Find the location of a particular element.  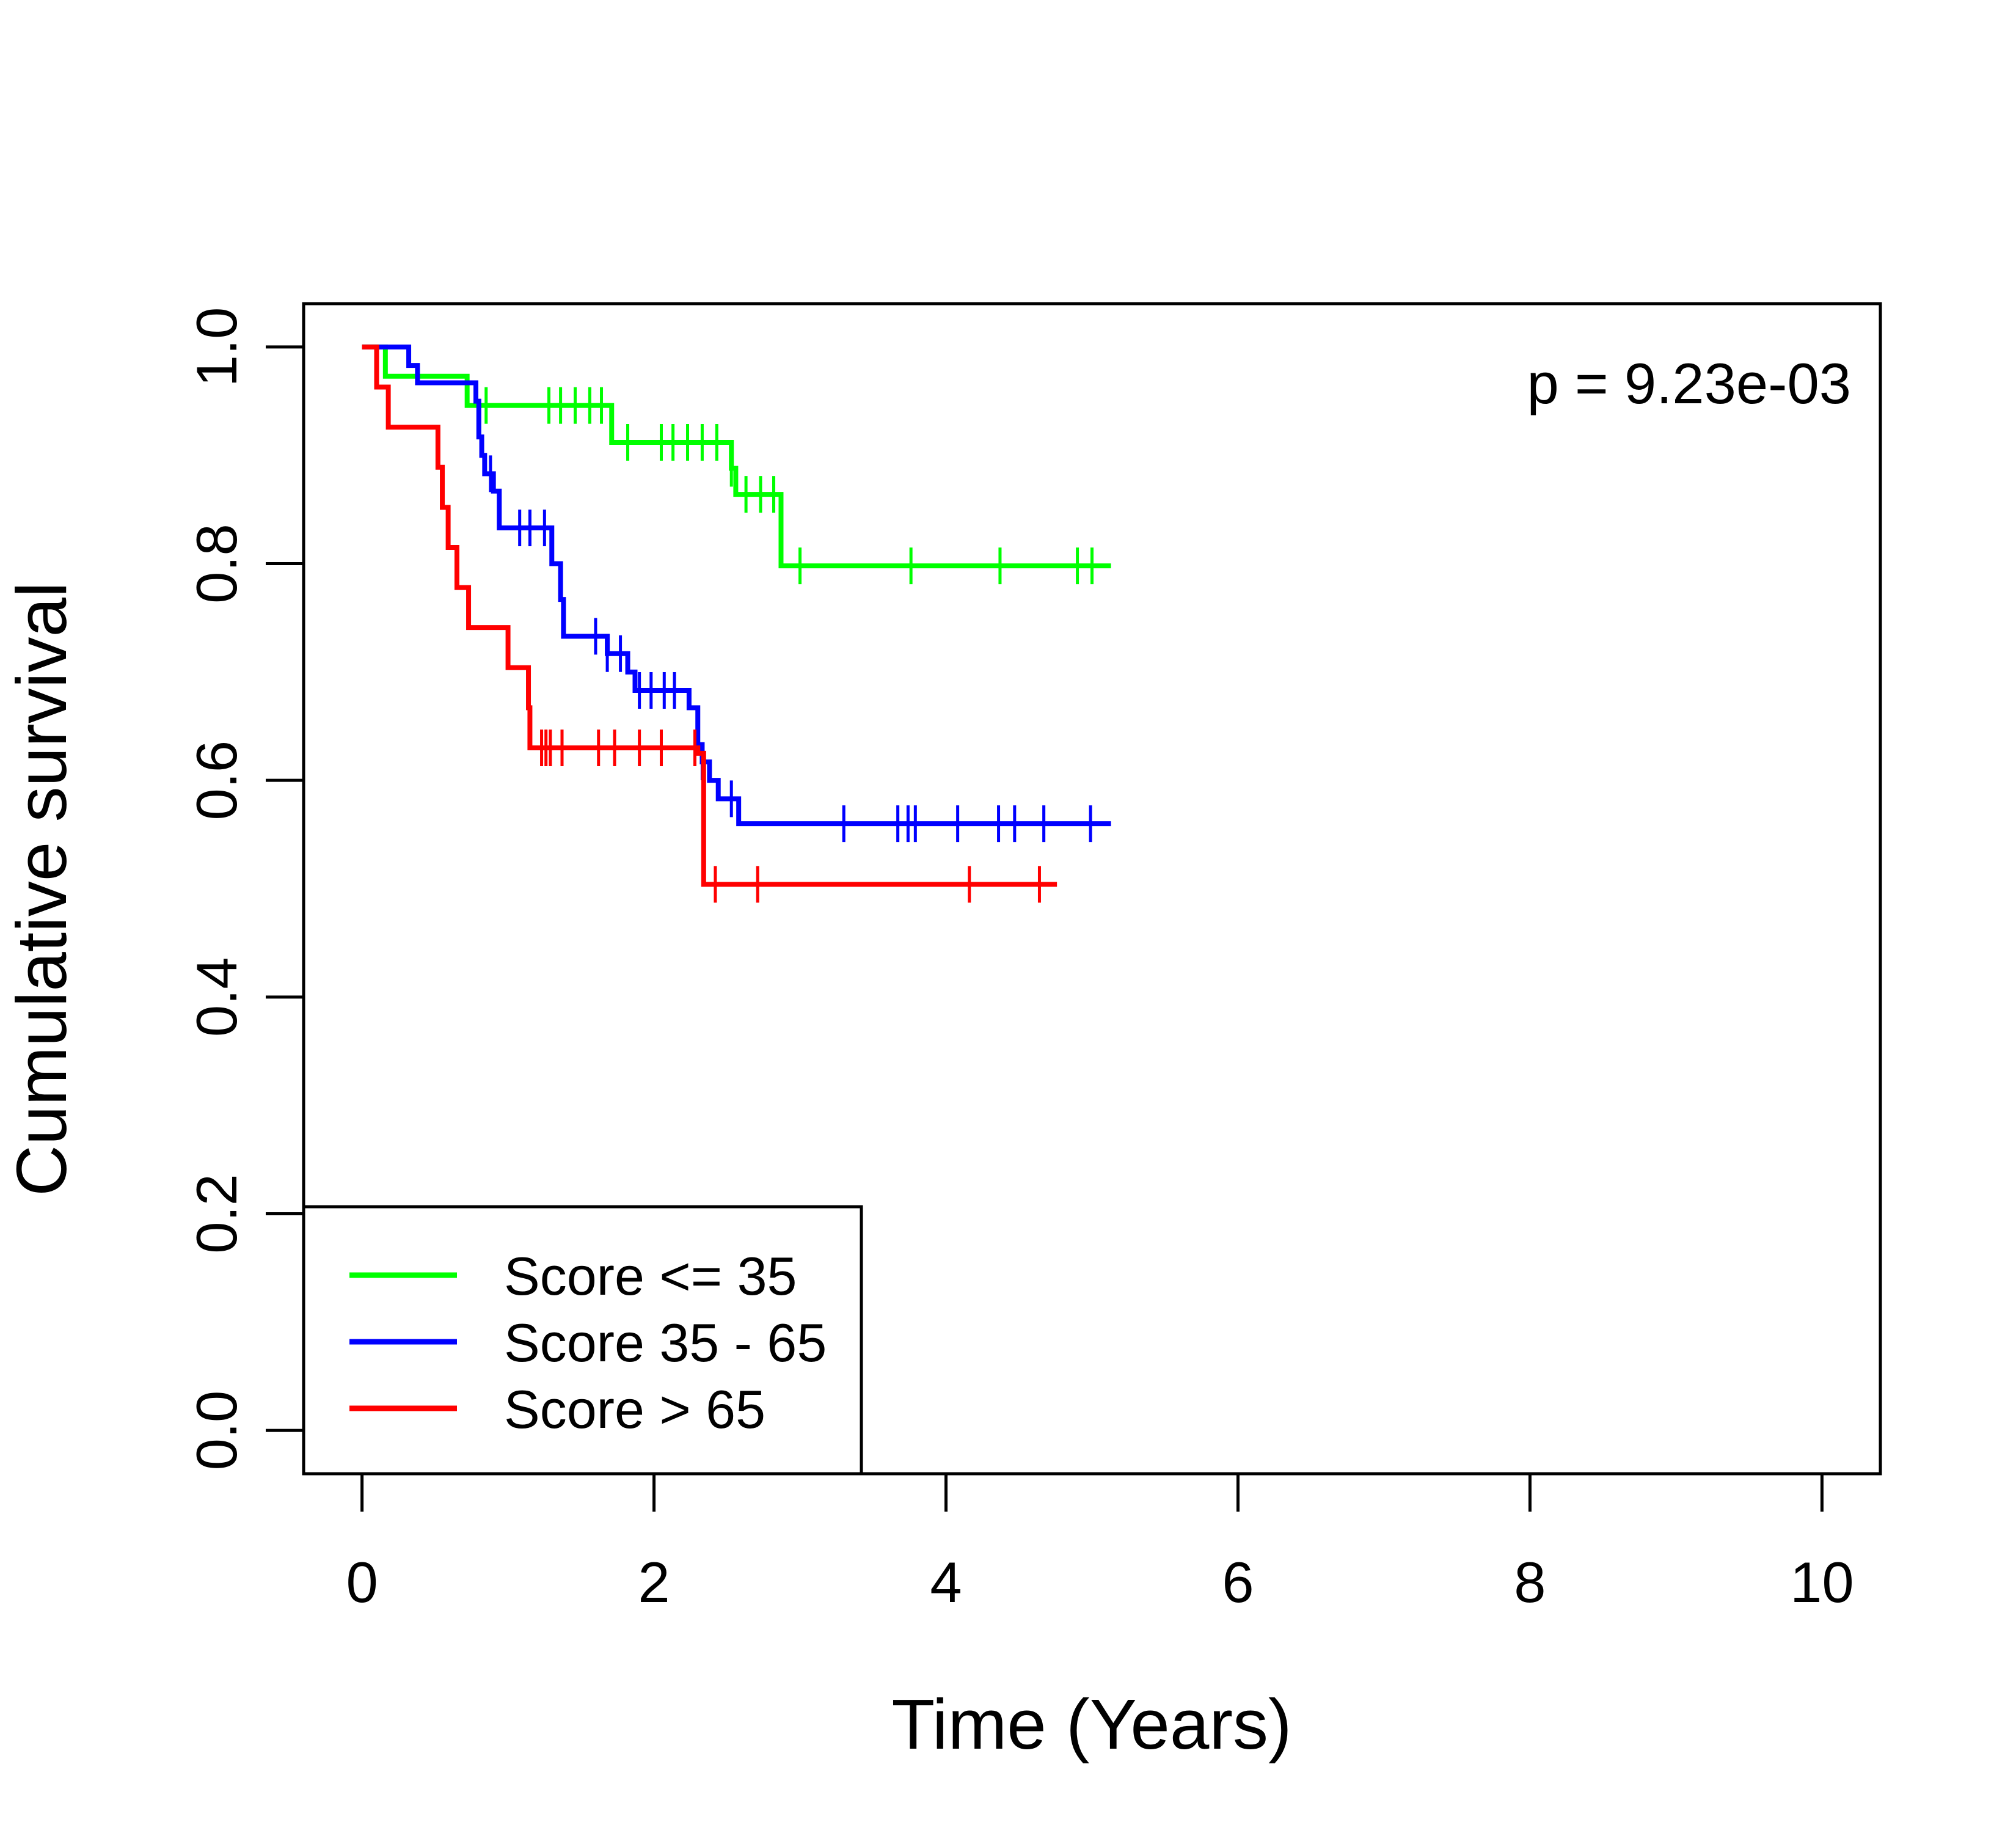

x-tick-label: 2 is located at coordinates (654, 1582).